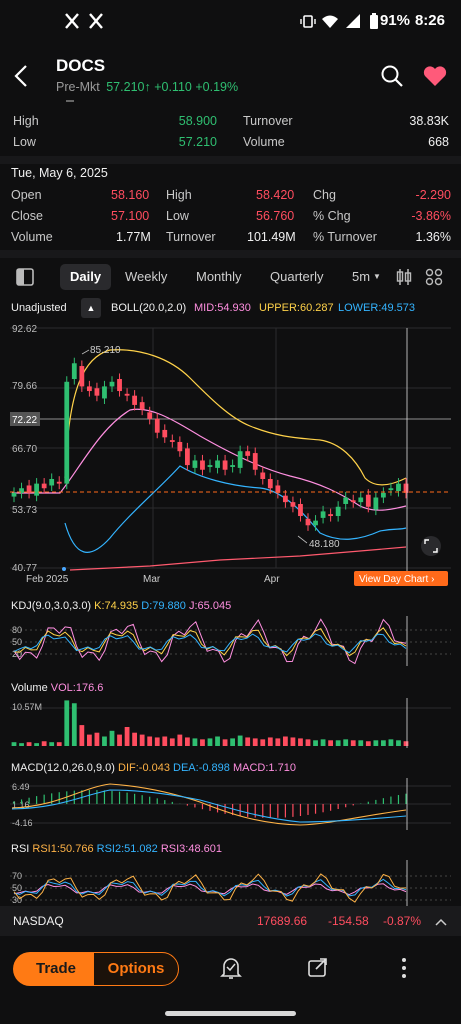 This screenshot has height=1024, width=461. Describe the element at coordinates (146, 276) in the screenshot. I see `tab-weekly: Weekly` at that location.